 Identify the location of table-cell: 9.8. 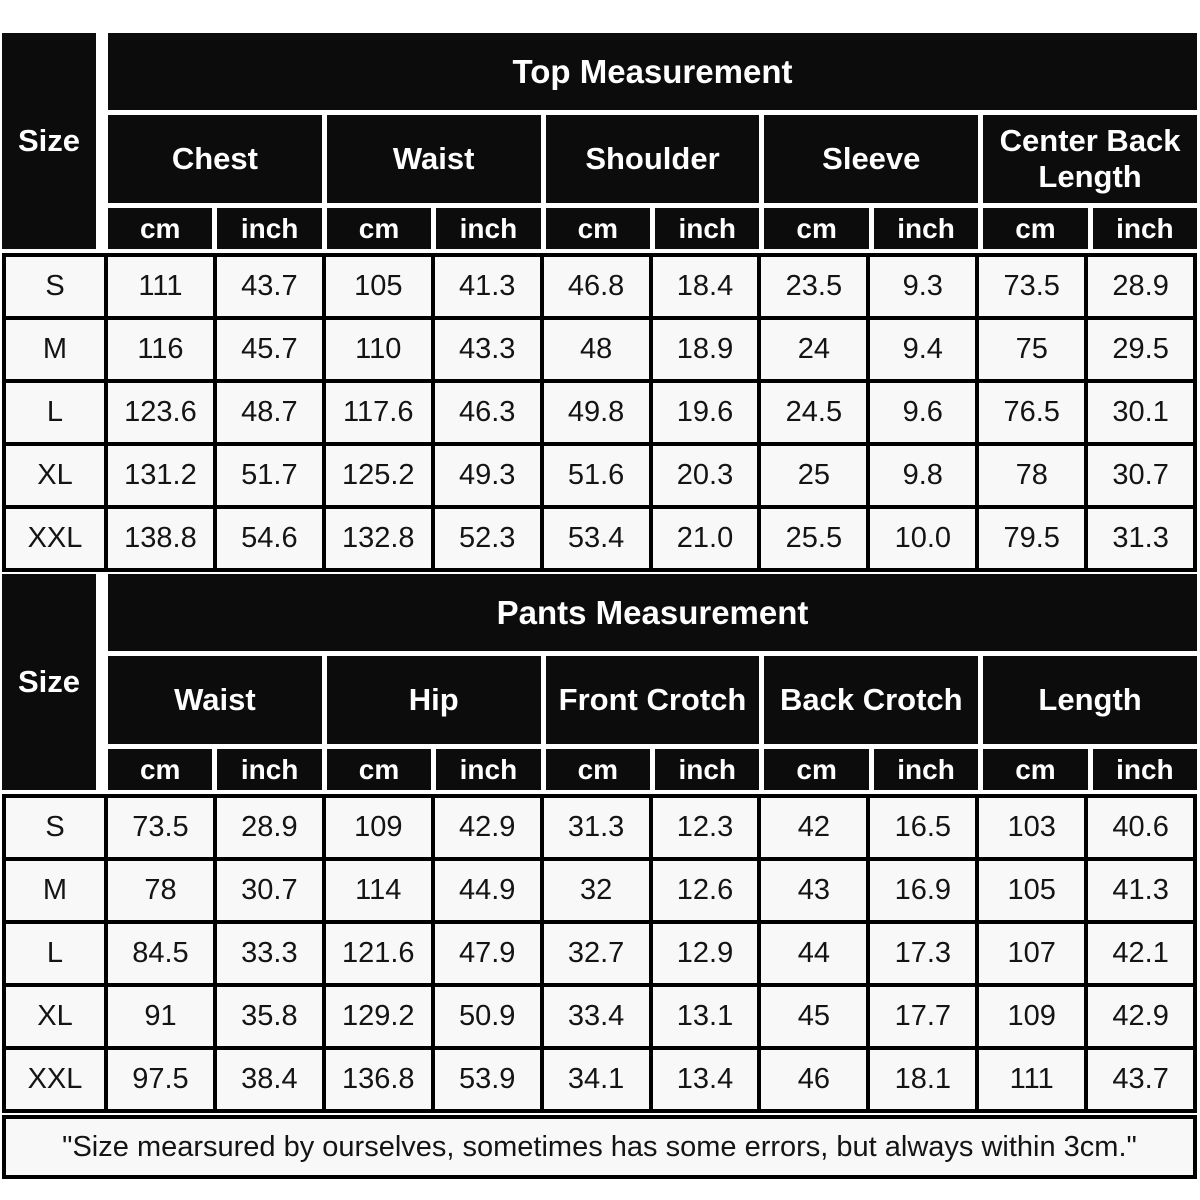
(921, 475).